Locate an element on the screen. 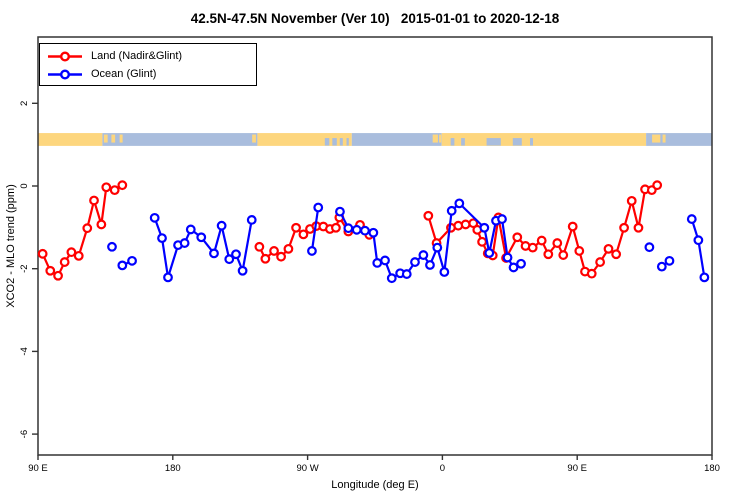 The height and width of the screenshot is (500, 750). y-tick-label: 0 is located at coordinates (24, 185).